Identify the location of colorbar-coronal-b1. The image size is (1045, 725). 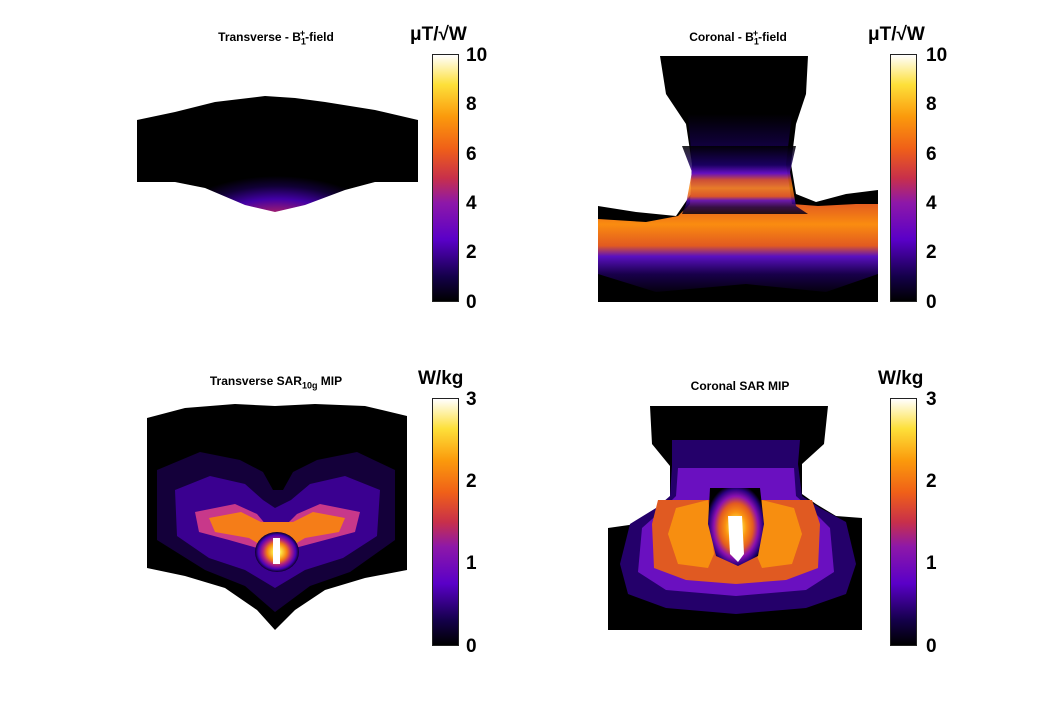
(903, 178).